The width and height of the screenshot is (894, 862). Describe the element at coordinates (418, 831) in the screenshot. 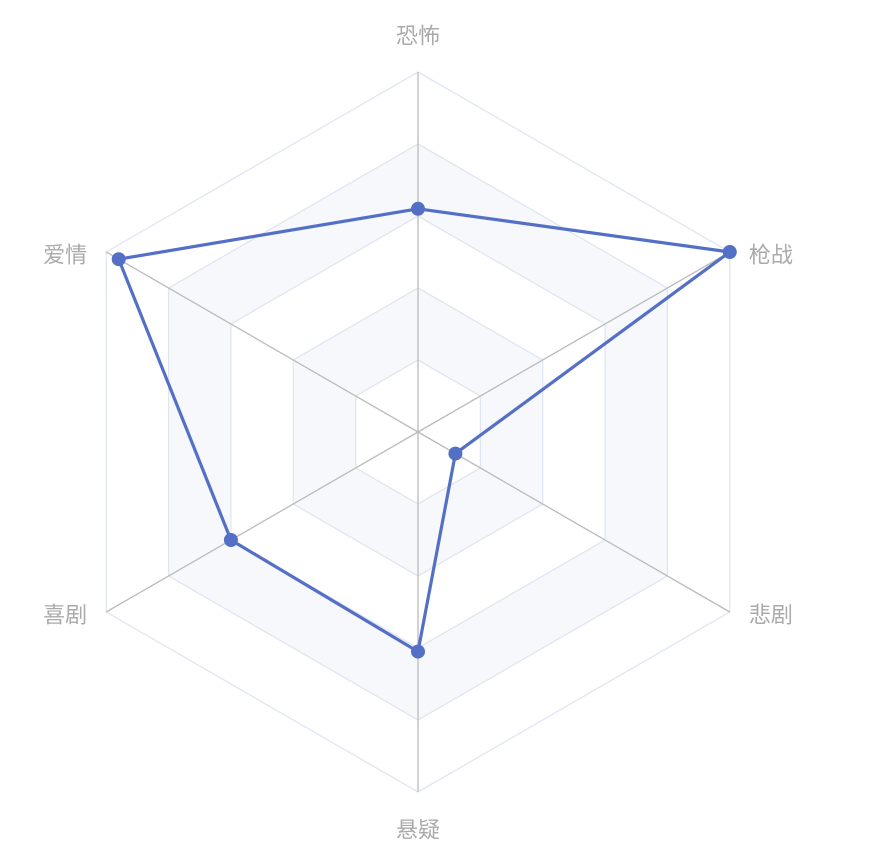

I see `radar-axis-label-4: 悬疑` at that location.